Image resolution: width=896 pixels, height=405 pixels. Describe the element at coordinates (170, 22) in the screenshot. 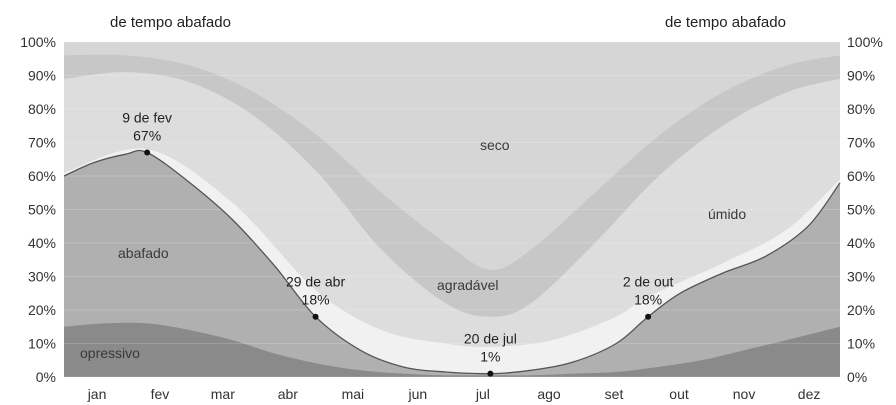

I see `top-label-left: de tempo abafado` at that location.